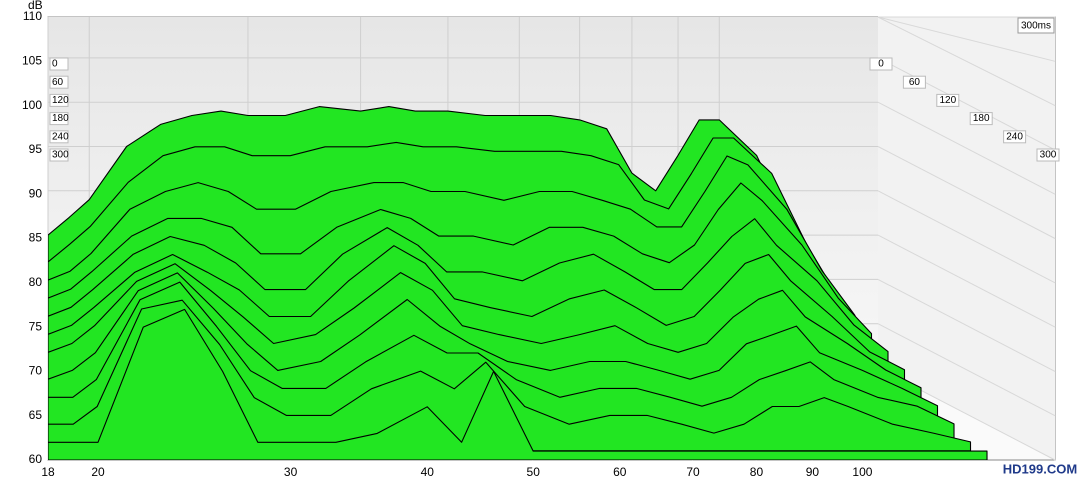 This screenshot has height=483, width=1078. What do you see at coordinates (32, 16) in the screenshot?
I see `y-tick-label: 110` at bounding box center [32, 16].